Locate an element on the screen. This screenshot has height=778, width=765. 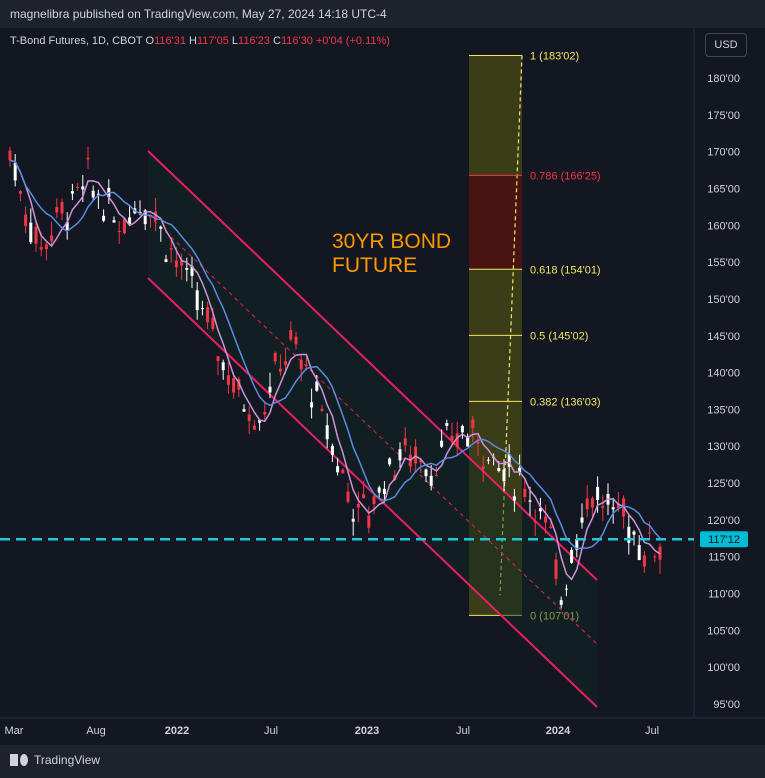
price-tick-label: 110'00 is located at coordinates (724, 595).